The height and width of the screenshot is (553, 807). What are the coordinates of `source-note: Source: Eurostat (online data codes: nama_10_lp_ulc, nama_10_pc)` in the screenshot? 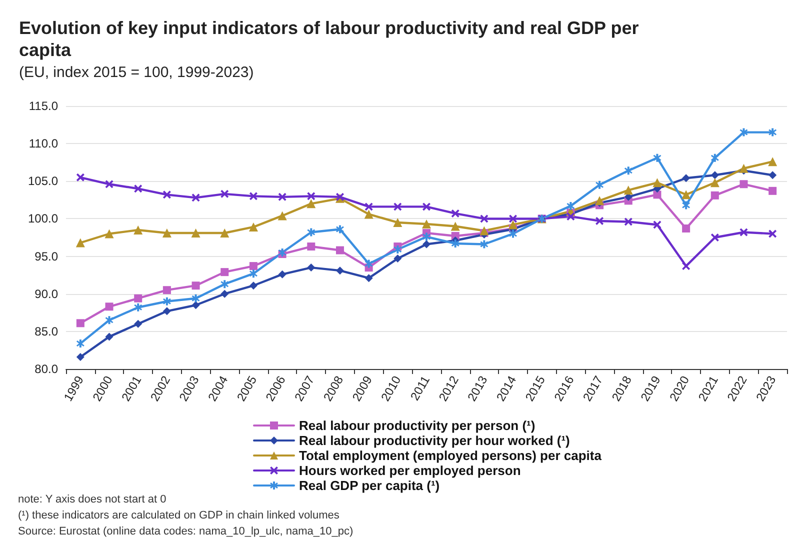 It's located at (186, 532).